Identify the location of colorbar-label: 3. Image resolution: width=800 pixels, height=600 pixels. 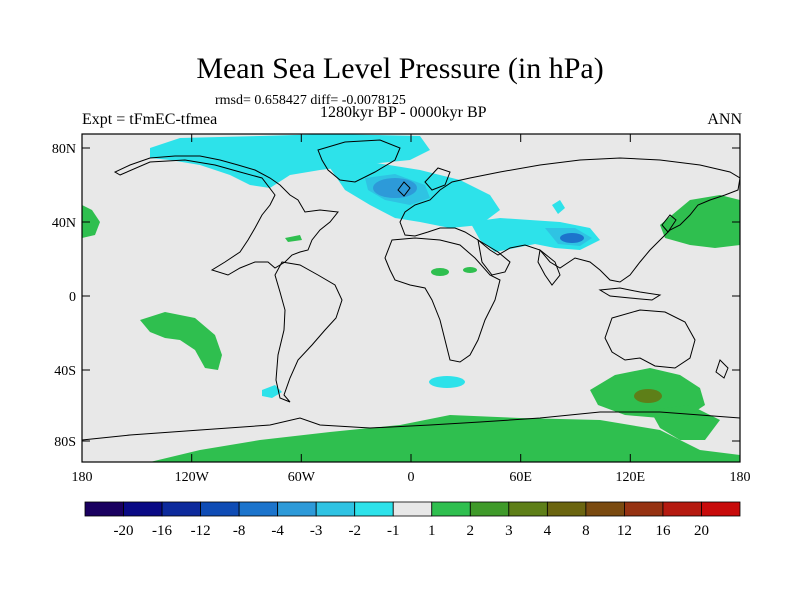
(509, 531).